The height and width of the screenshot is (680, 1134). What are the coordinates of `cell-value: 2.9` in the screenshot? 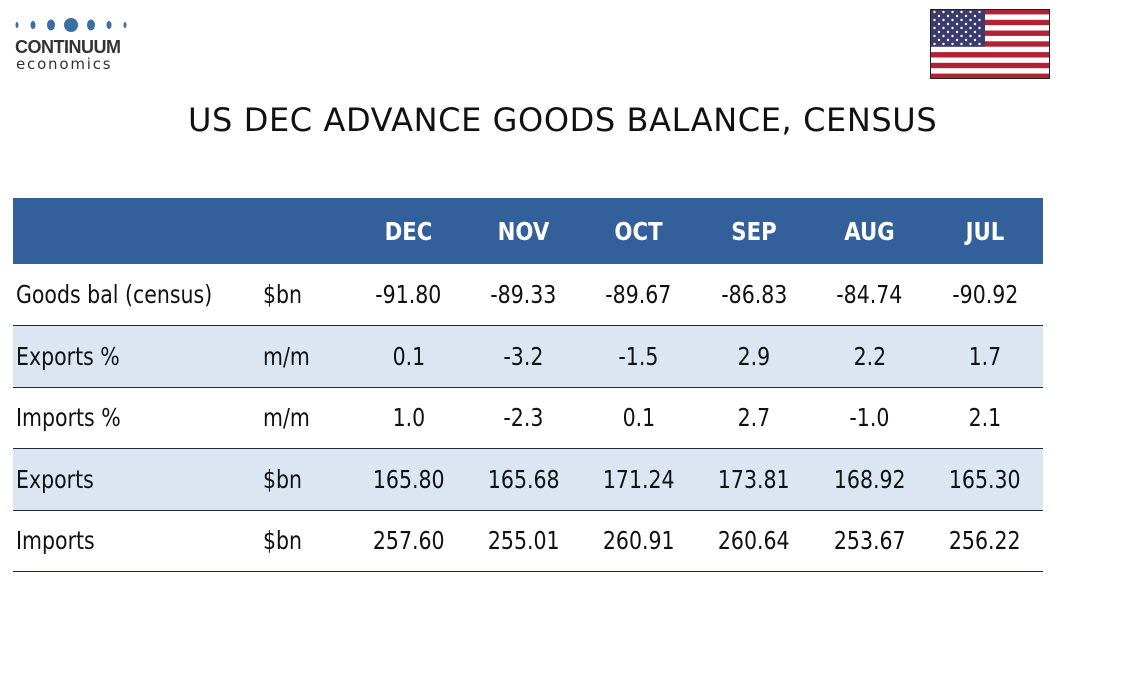 It's located at (754, 356).